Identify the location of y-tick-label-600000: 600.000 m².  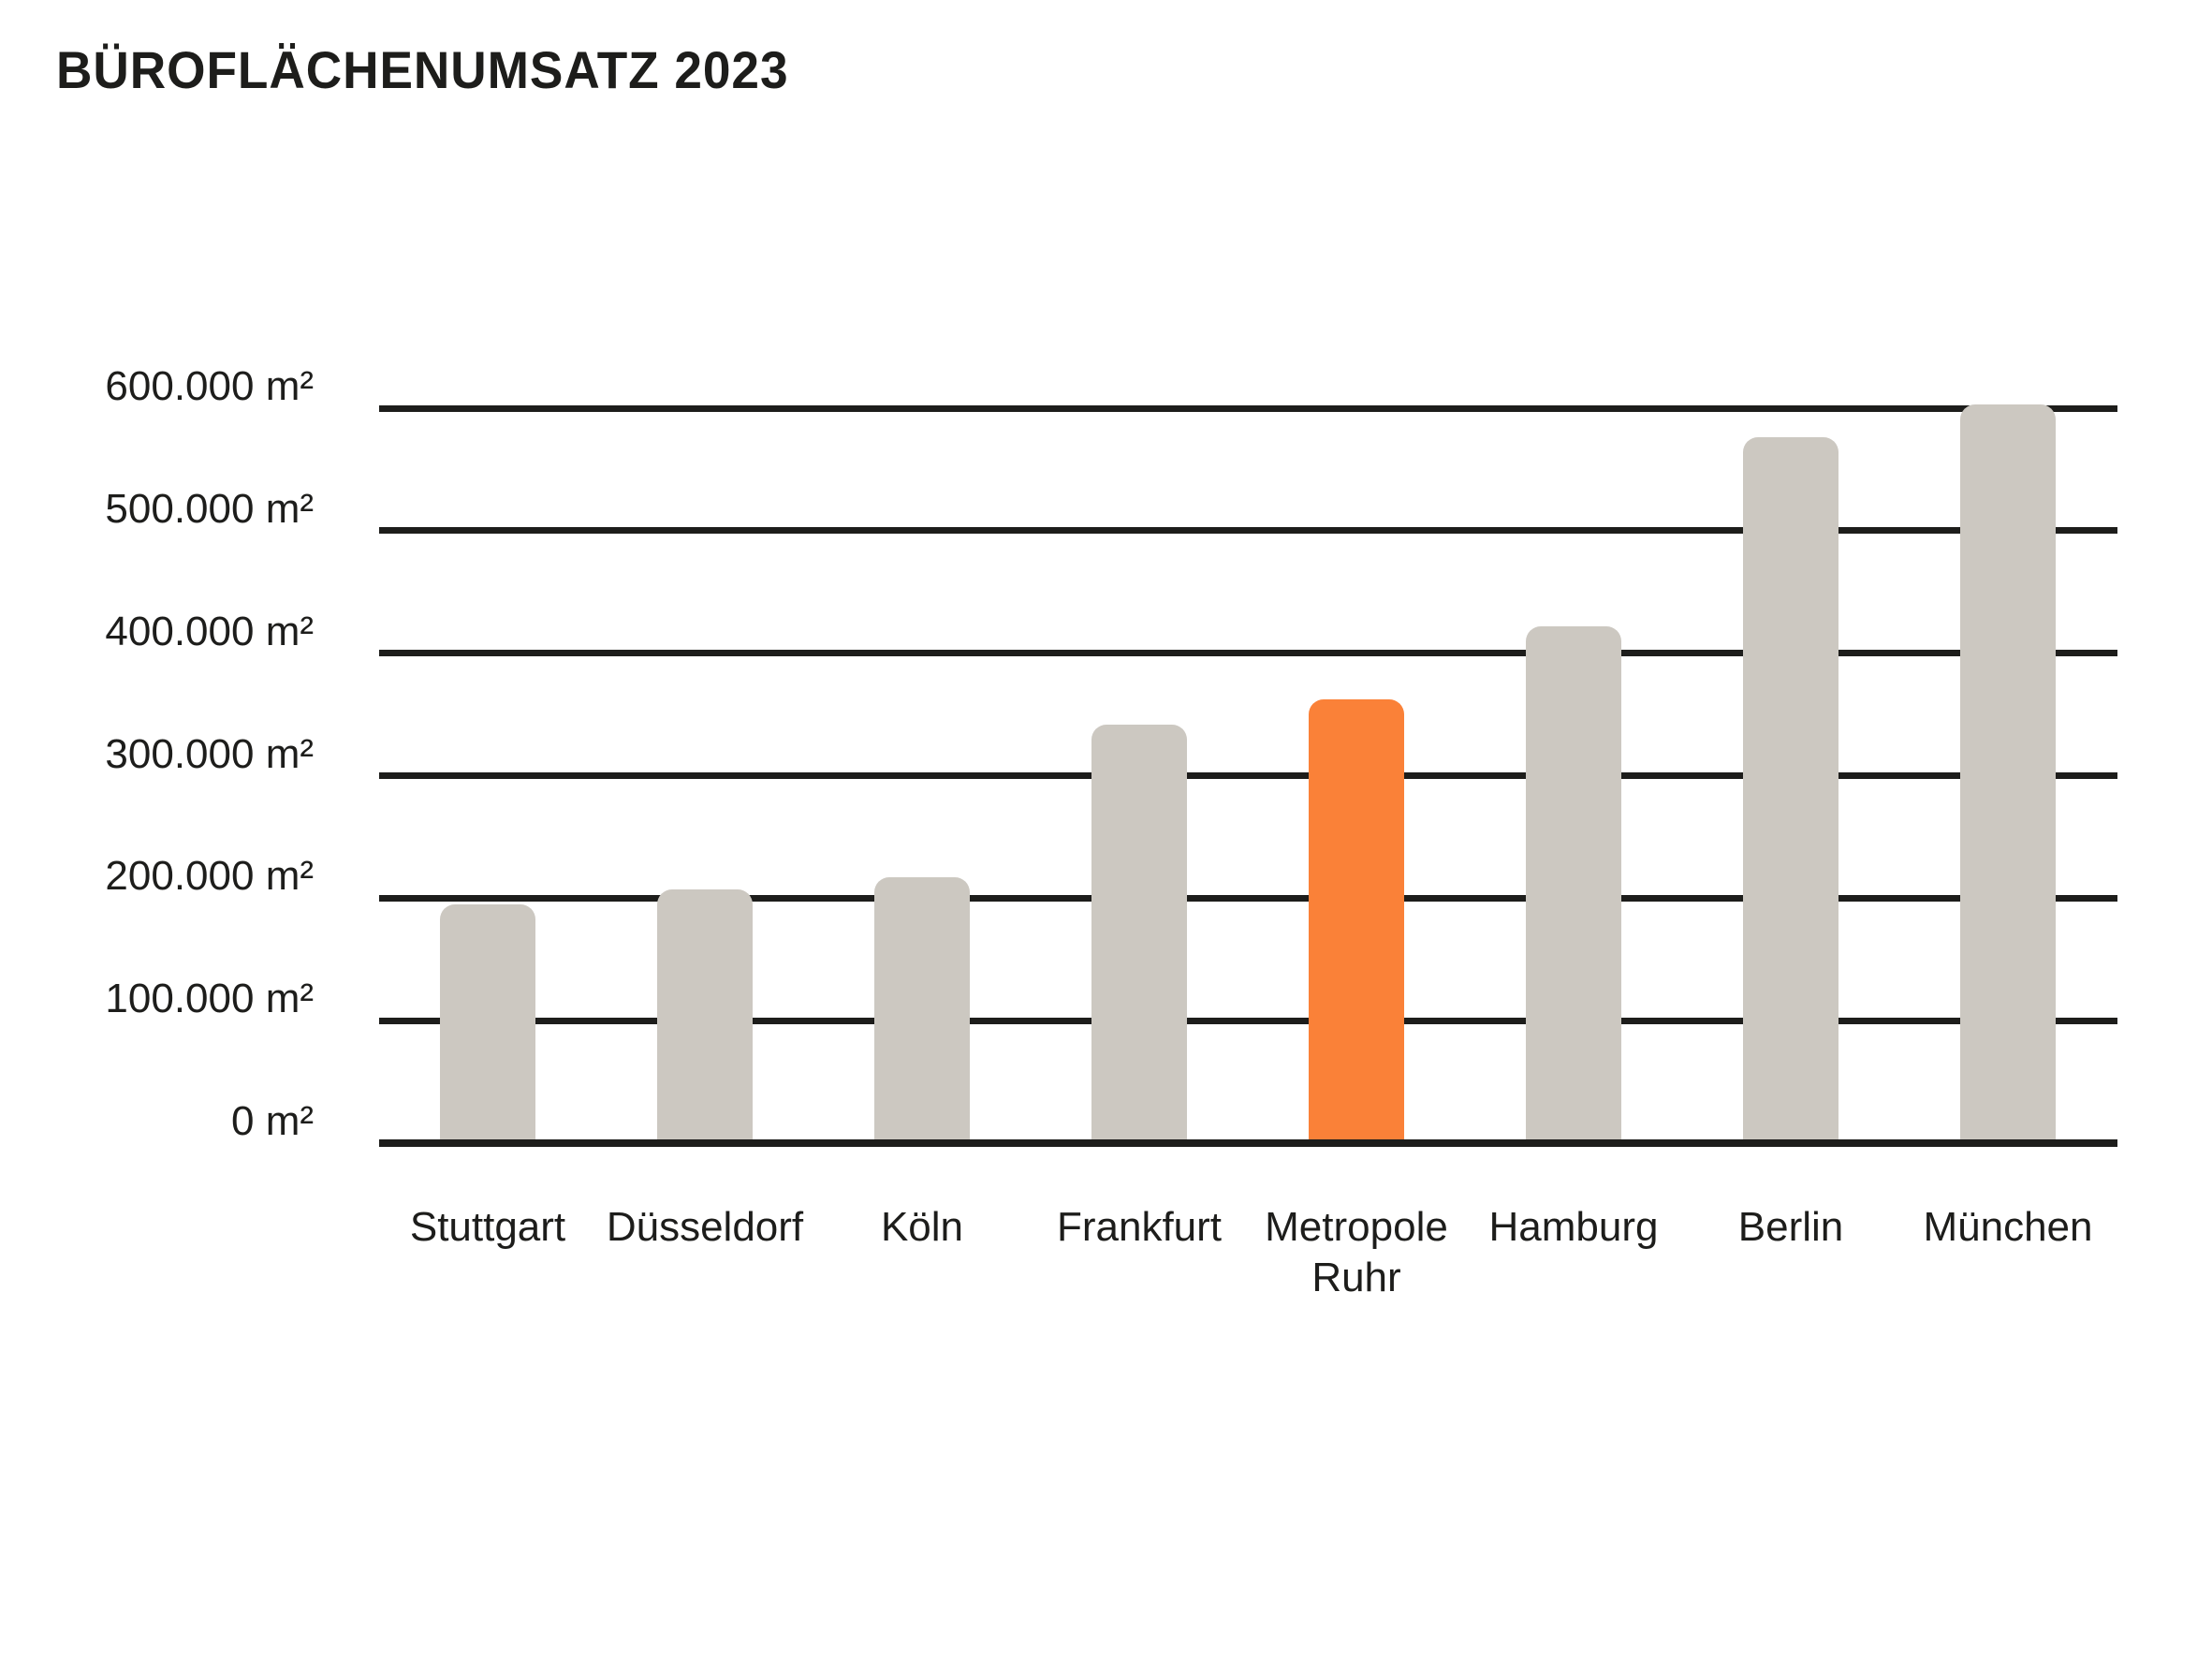
(209, 386).